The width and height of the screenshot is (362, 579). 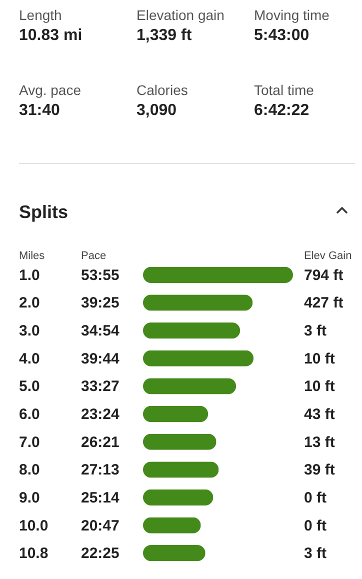 What do you see at coordinates (50, 90) in the screenshot?
I see `text: Avg. pace` at bounding box center [50, 90].